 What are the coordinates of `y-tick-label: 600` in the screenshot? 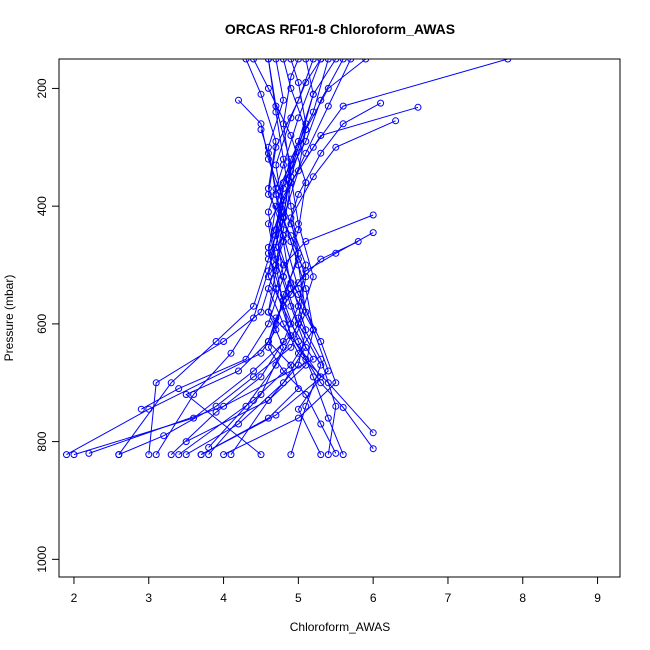 It's located at (42, 324).